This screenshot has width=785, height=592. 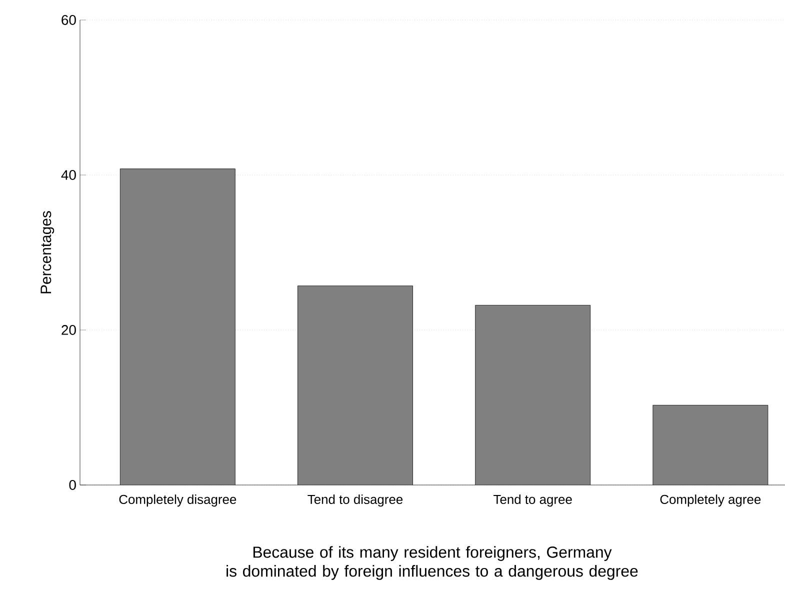 I want to click on x-tick-label: Completely agree, so click(x=710, y=500).